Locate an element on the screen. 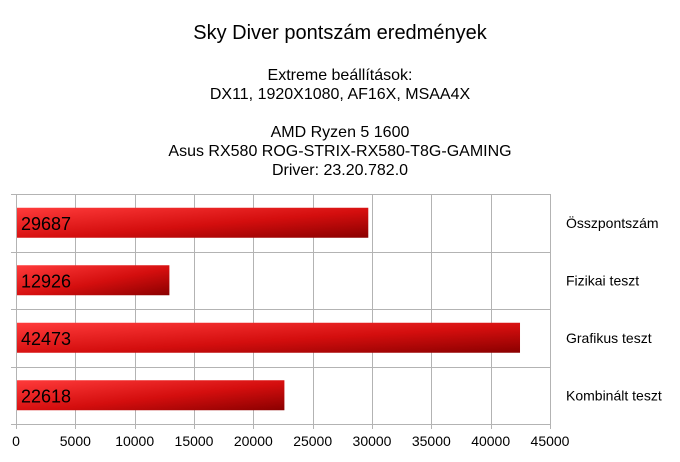  subtitle-line-4: Asus RX580 ROG-STRIX-RX580-T8G-GAMING is located at coordinates (340, 151).